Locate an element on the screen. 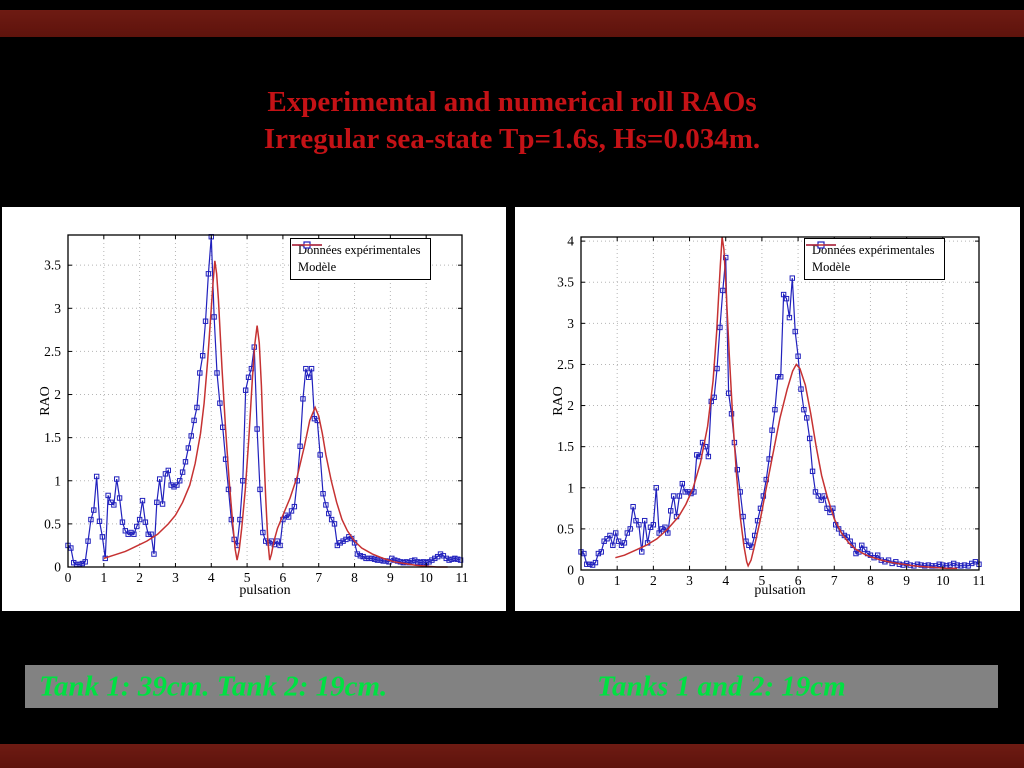 Image resolution: width=1024 pixels, height=768 pixels. left-legend: Données expérimentales Modèle is located at coordinates (360, 259).